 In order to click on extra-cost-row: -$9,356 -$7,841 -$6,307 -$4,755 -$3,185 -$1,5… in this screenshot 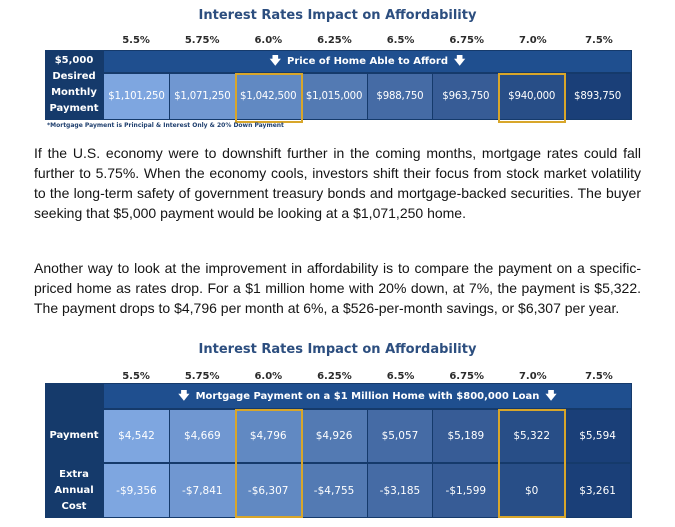, I will do `click(367, 490)`.